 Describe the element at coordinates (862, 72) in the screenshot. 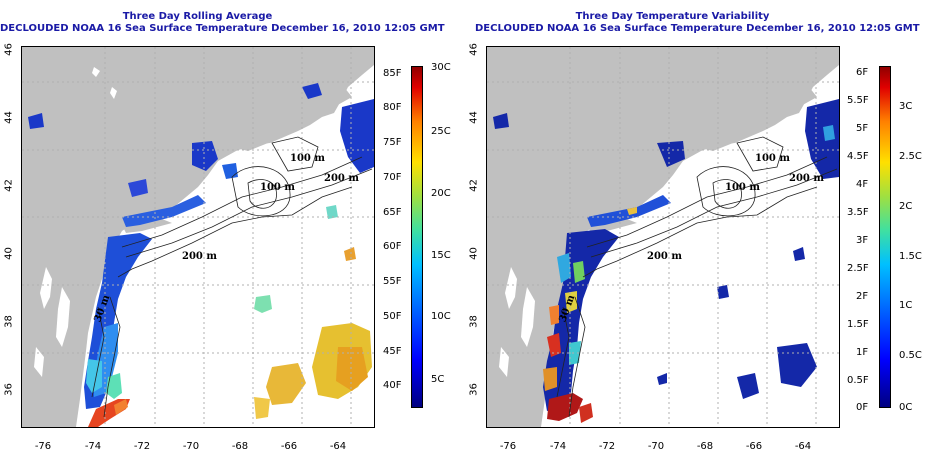

I see `right-cb-f-6: 6F` at that location.